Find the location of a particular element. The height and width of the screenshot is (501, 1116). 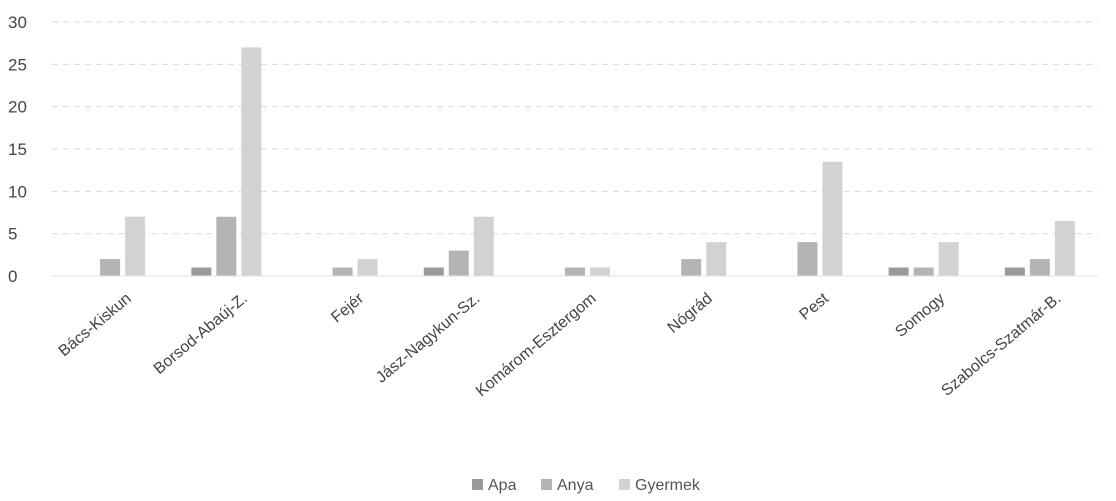

legend-swatch-anya is located at coordinates (546, 484).